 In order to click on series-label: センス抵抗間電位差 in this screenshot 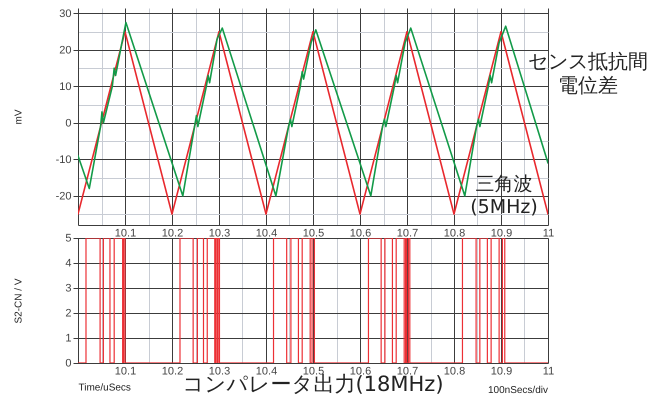, I will do `click(588, 73)`.